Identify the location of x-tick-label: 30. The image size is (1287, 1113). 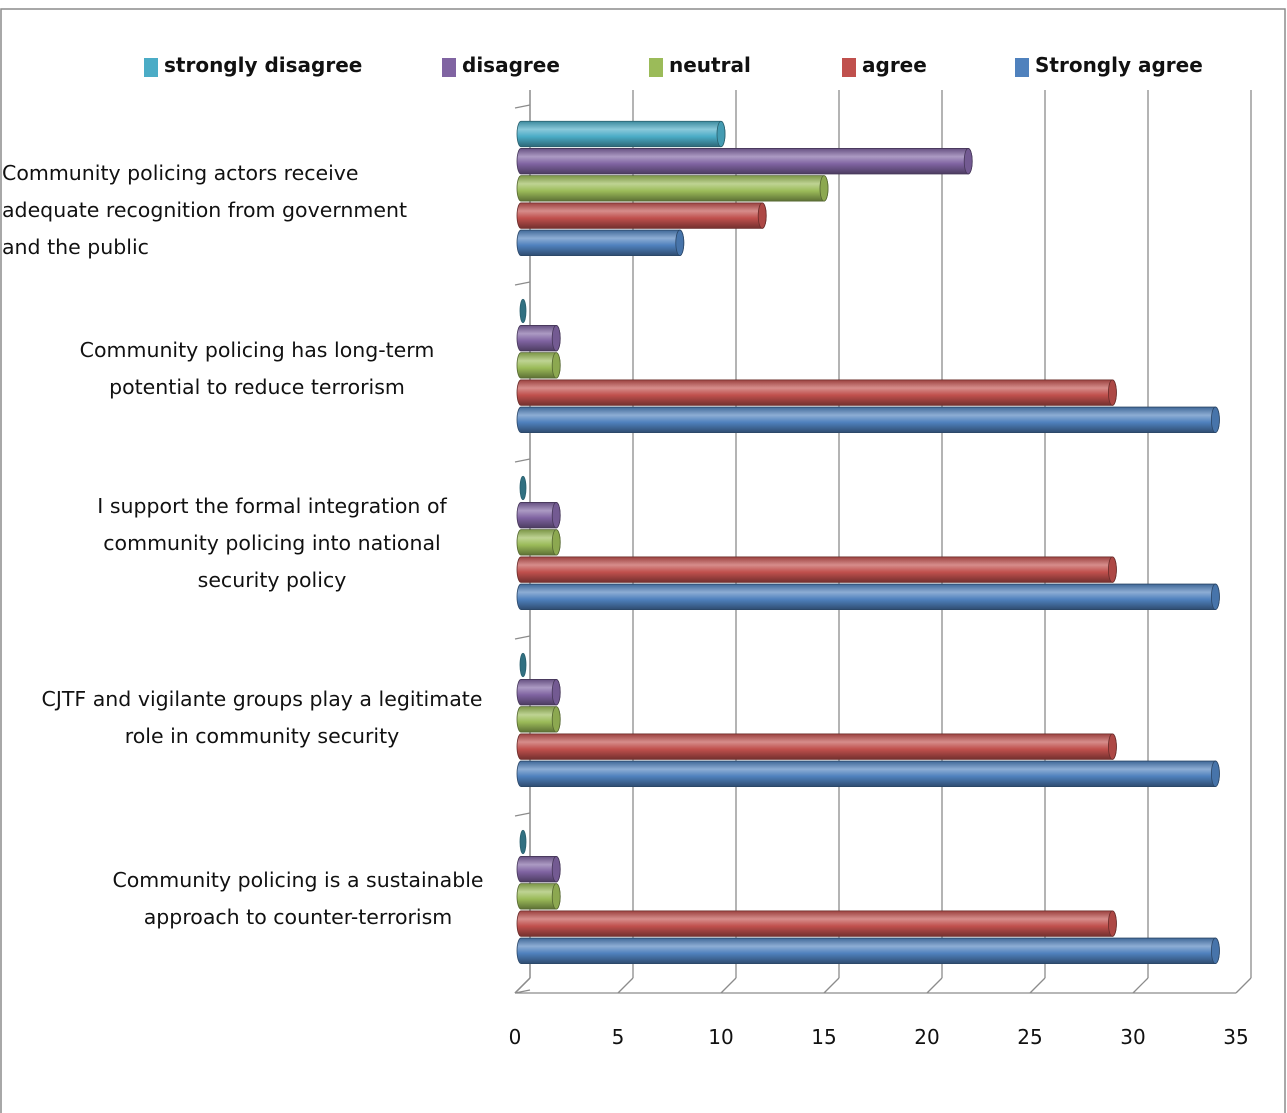
(1132, 1037).